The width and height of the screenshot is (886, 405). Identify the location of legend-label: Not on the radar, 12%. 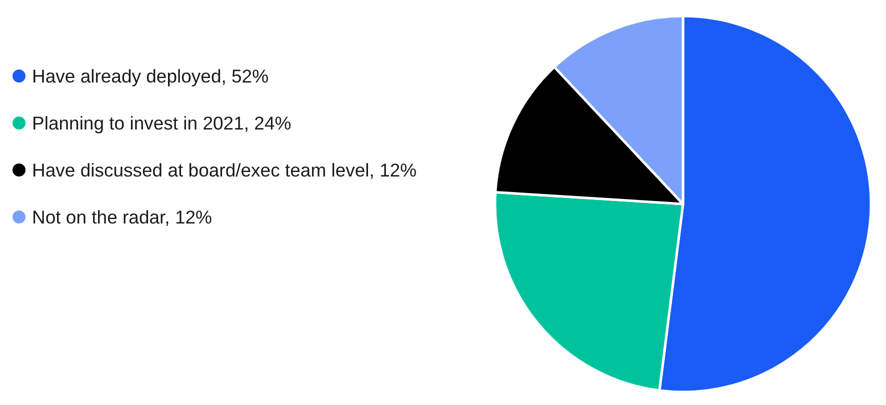
(122, 217).